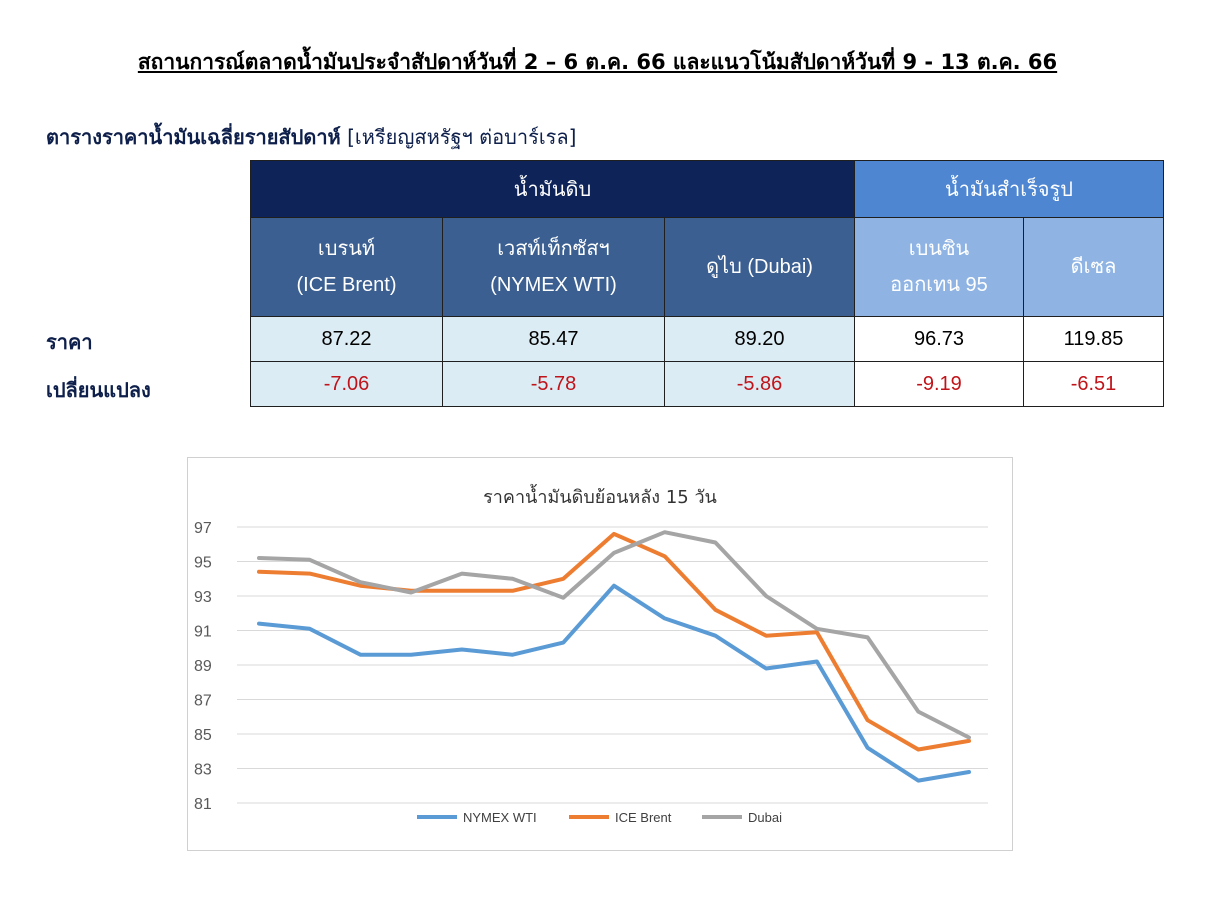 This screenshot has width=1213, height=897. Describe the element at coordinates (939, 267) in the screenshot. I see `column-header-gasoline95: เบนซิน ออกเทน 95` at that location.